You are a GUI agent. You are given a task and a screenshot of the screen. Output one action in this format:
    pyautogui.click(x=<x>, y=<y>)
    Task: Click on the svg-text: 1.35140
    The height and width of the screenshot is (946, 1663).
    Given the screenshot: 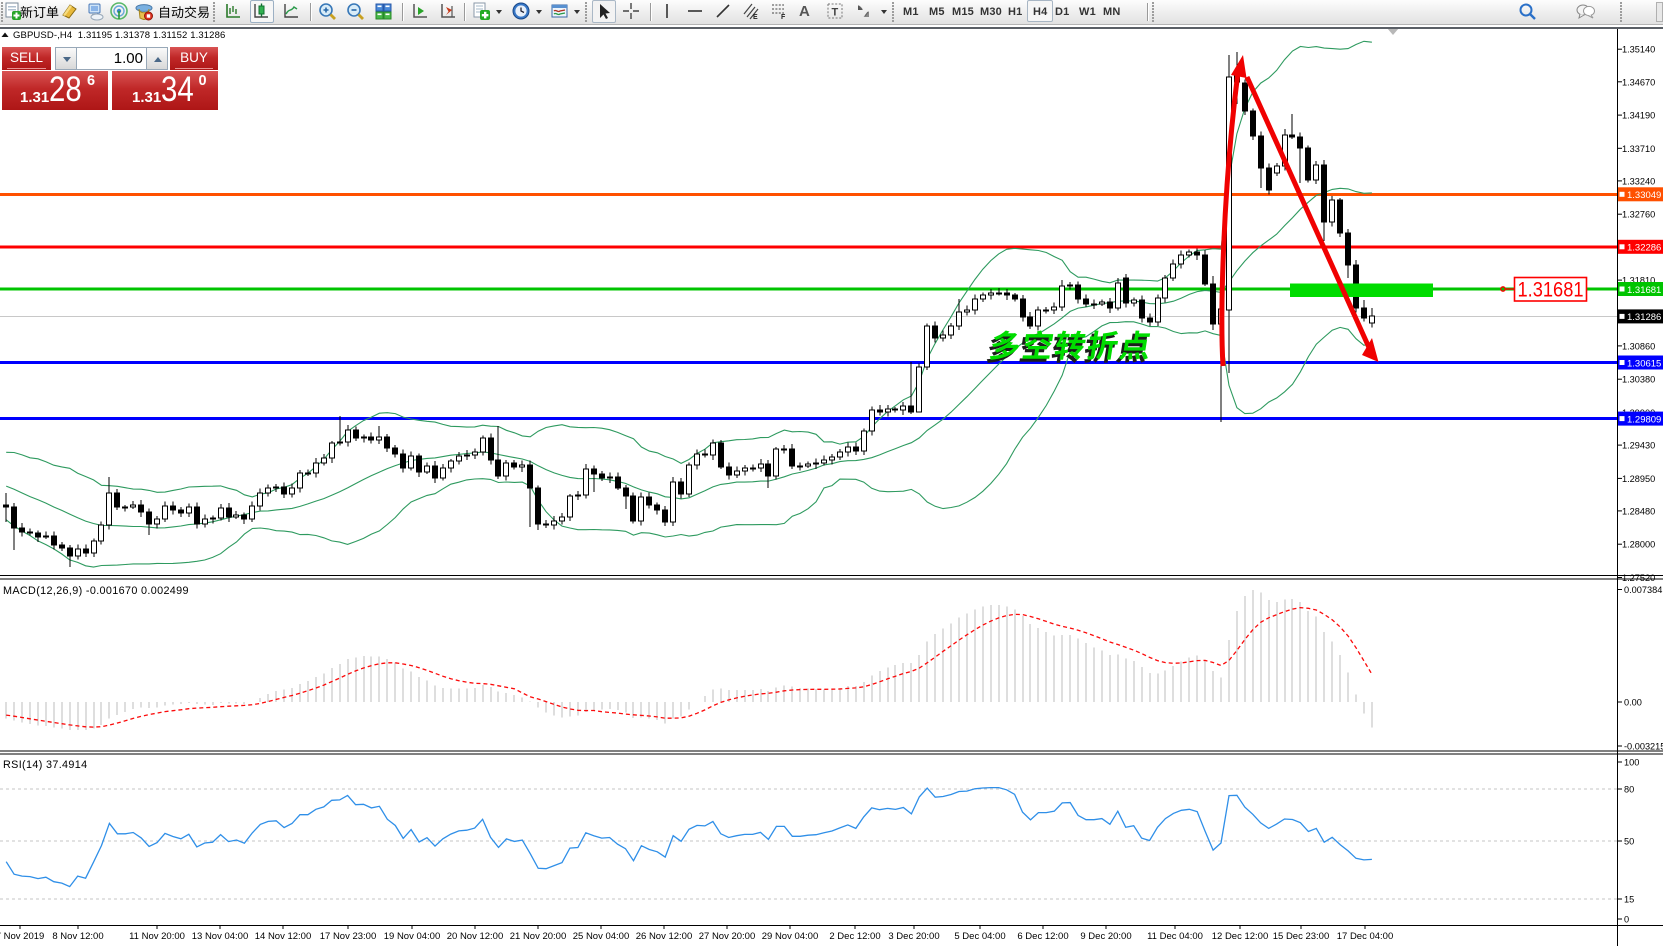 What is the action you would take?
    pyautogui.click(x=1638, y=50)
    